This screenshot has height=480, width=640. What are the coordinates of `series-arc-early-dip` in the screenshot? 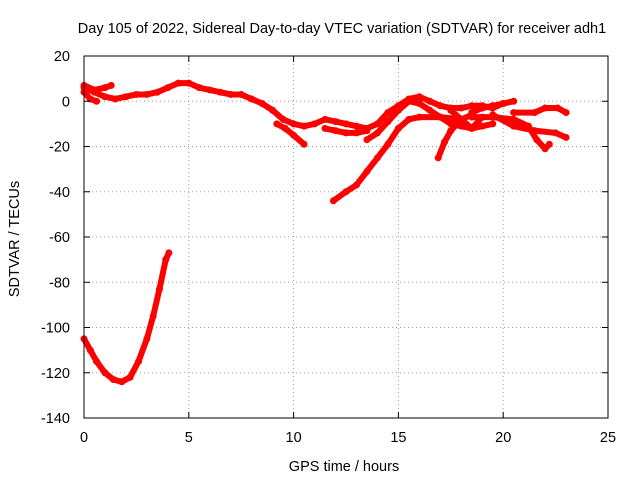 It's located at (126, 317).